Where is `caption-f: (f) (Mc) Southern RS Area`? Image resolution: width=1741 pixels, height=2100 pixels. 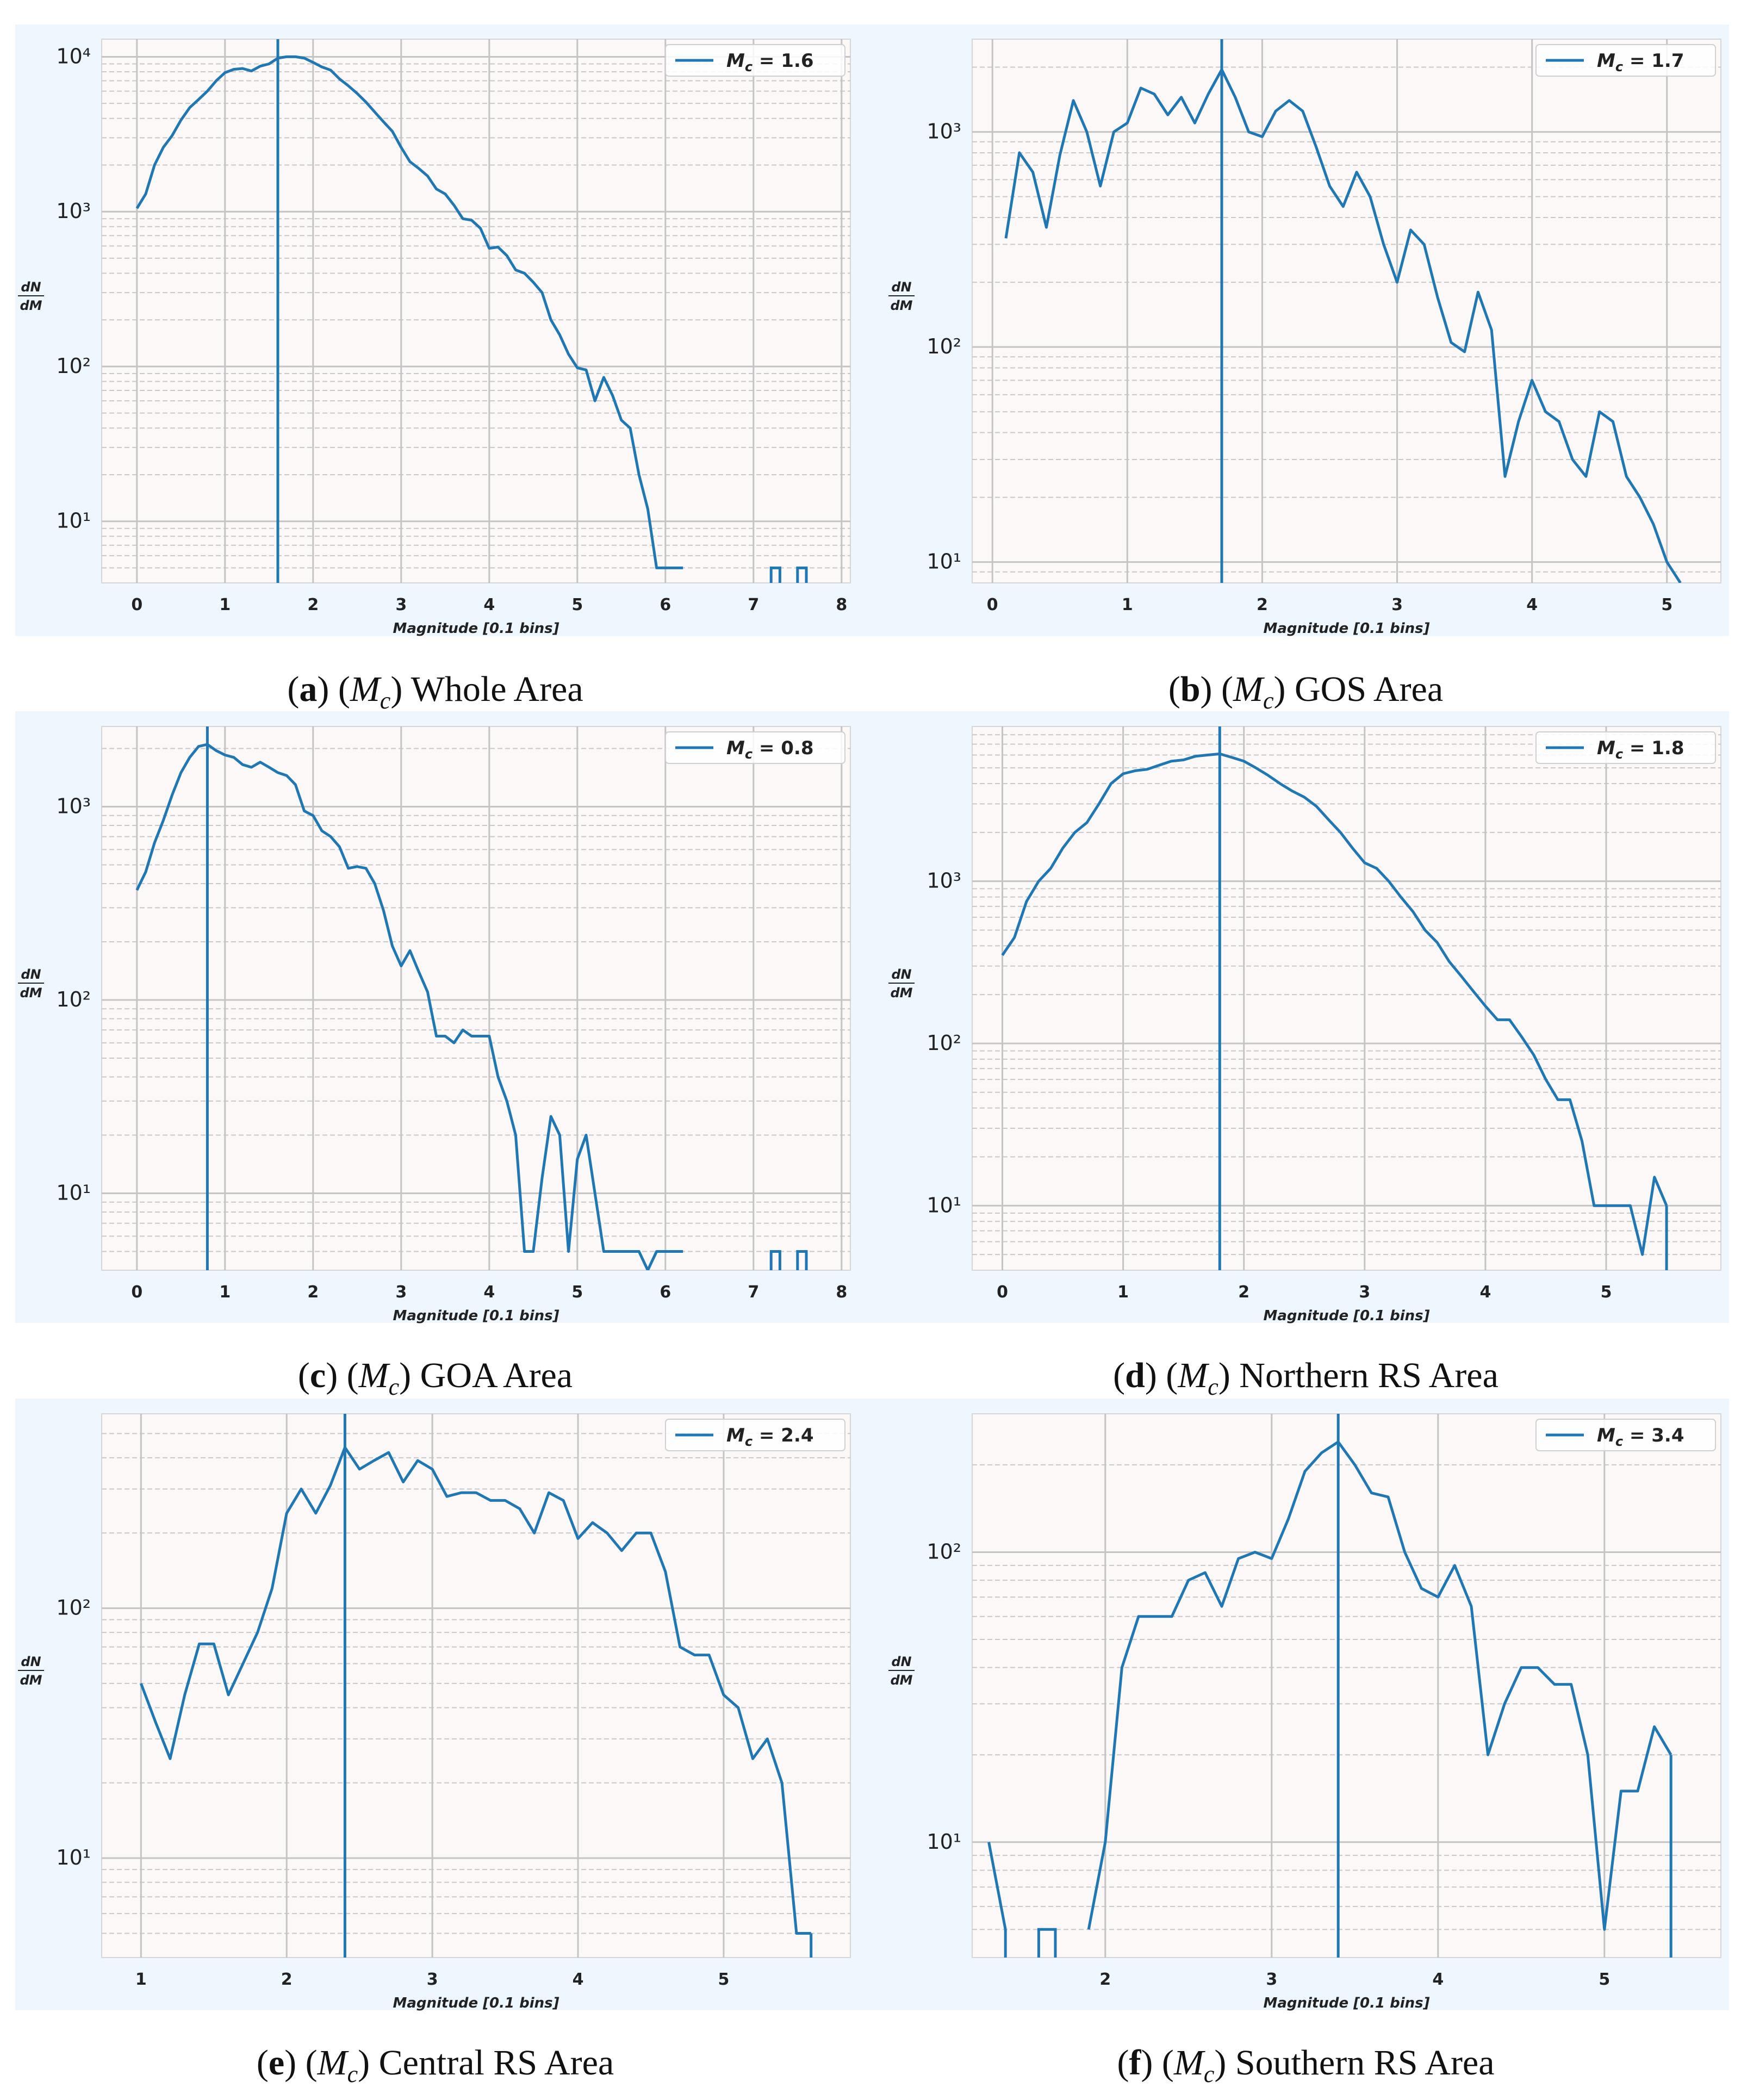 caption-f: (f) (Mc) Southern RS Area is located at coordinates (1306, 2065).